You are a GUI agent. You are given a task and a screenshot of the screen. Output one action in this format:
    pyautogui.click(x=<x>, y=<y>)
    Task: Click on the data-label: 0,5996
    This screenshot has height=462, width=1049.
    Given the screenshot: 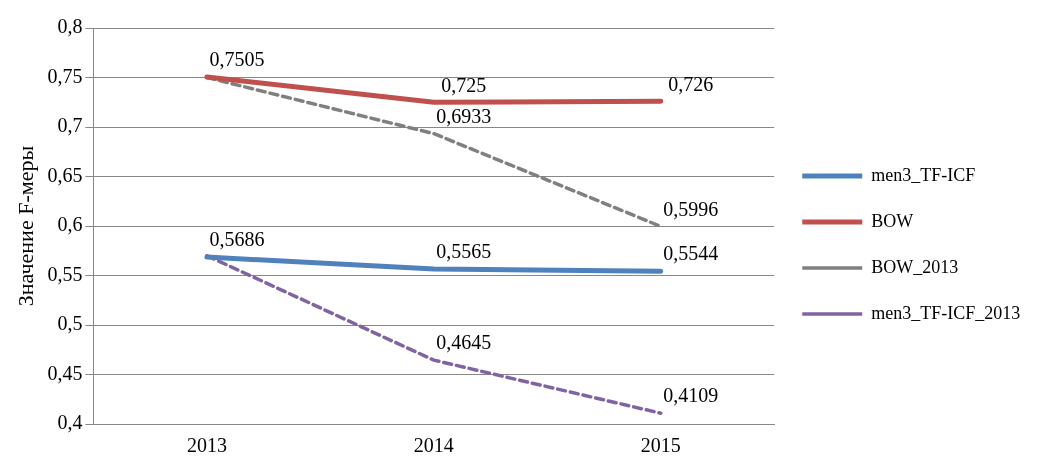 What is the action you would take?
    pyautogui.click(x=691, y=208)
    